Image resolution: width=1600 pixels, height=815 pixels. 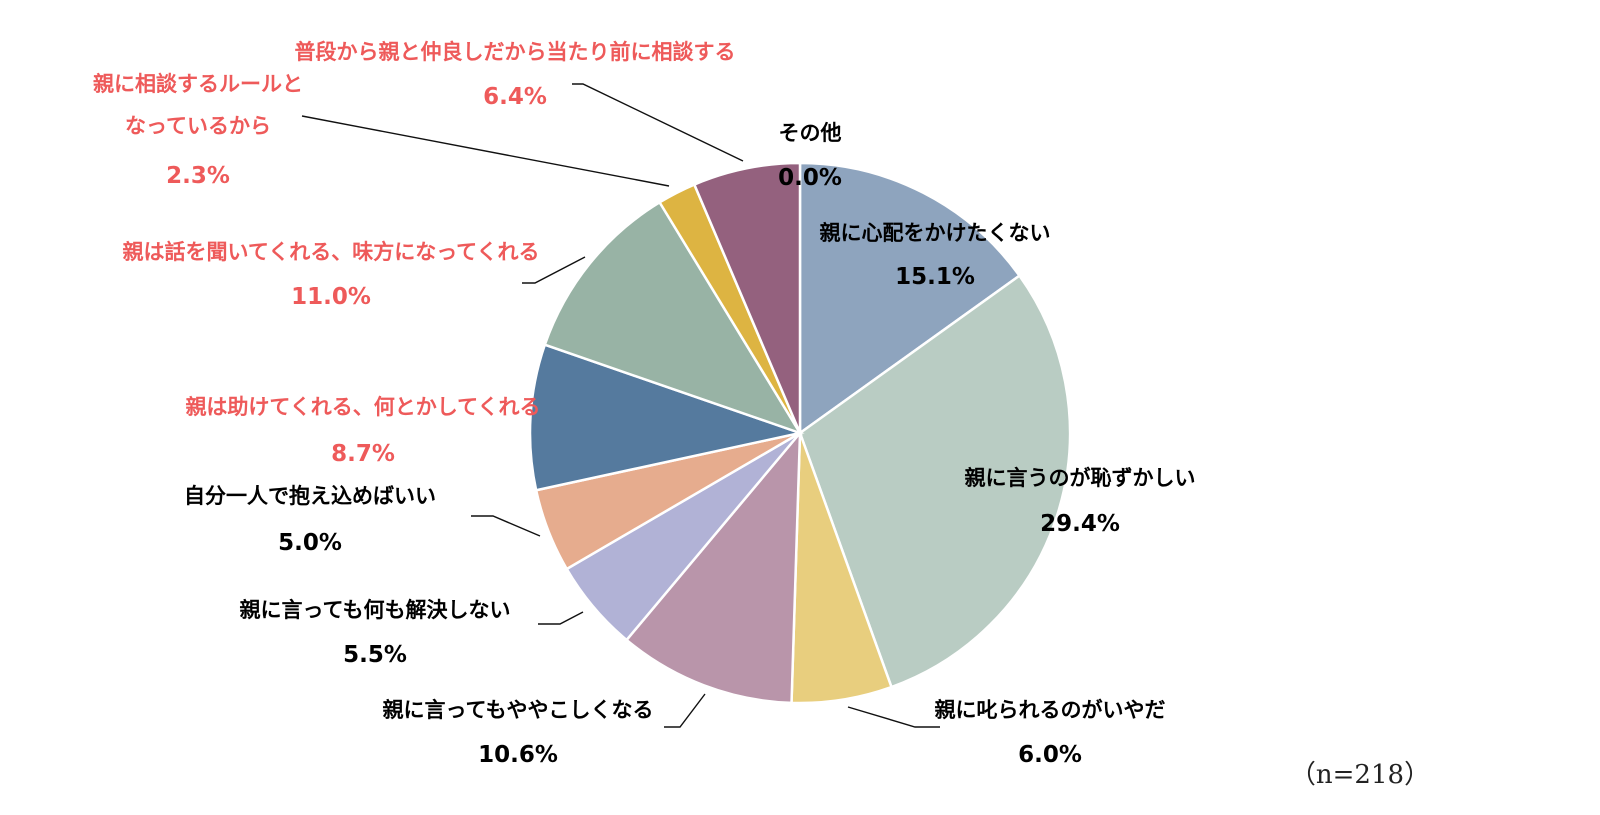 What do you see at coordinates (363, 454) in the screenshot?
I see `slice-value-label: 8.7%` at bounding box center [363, 454].